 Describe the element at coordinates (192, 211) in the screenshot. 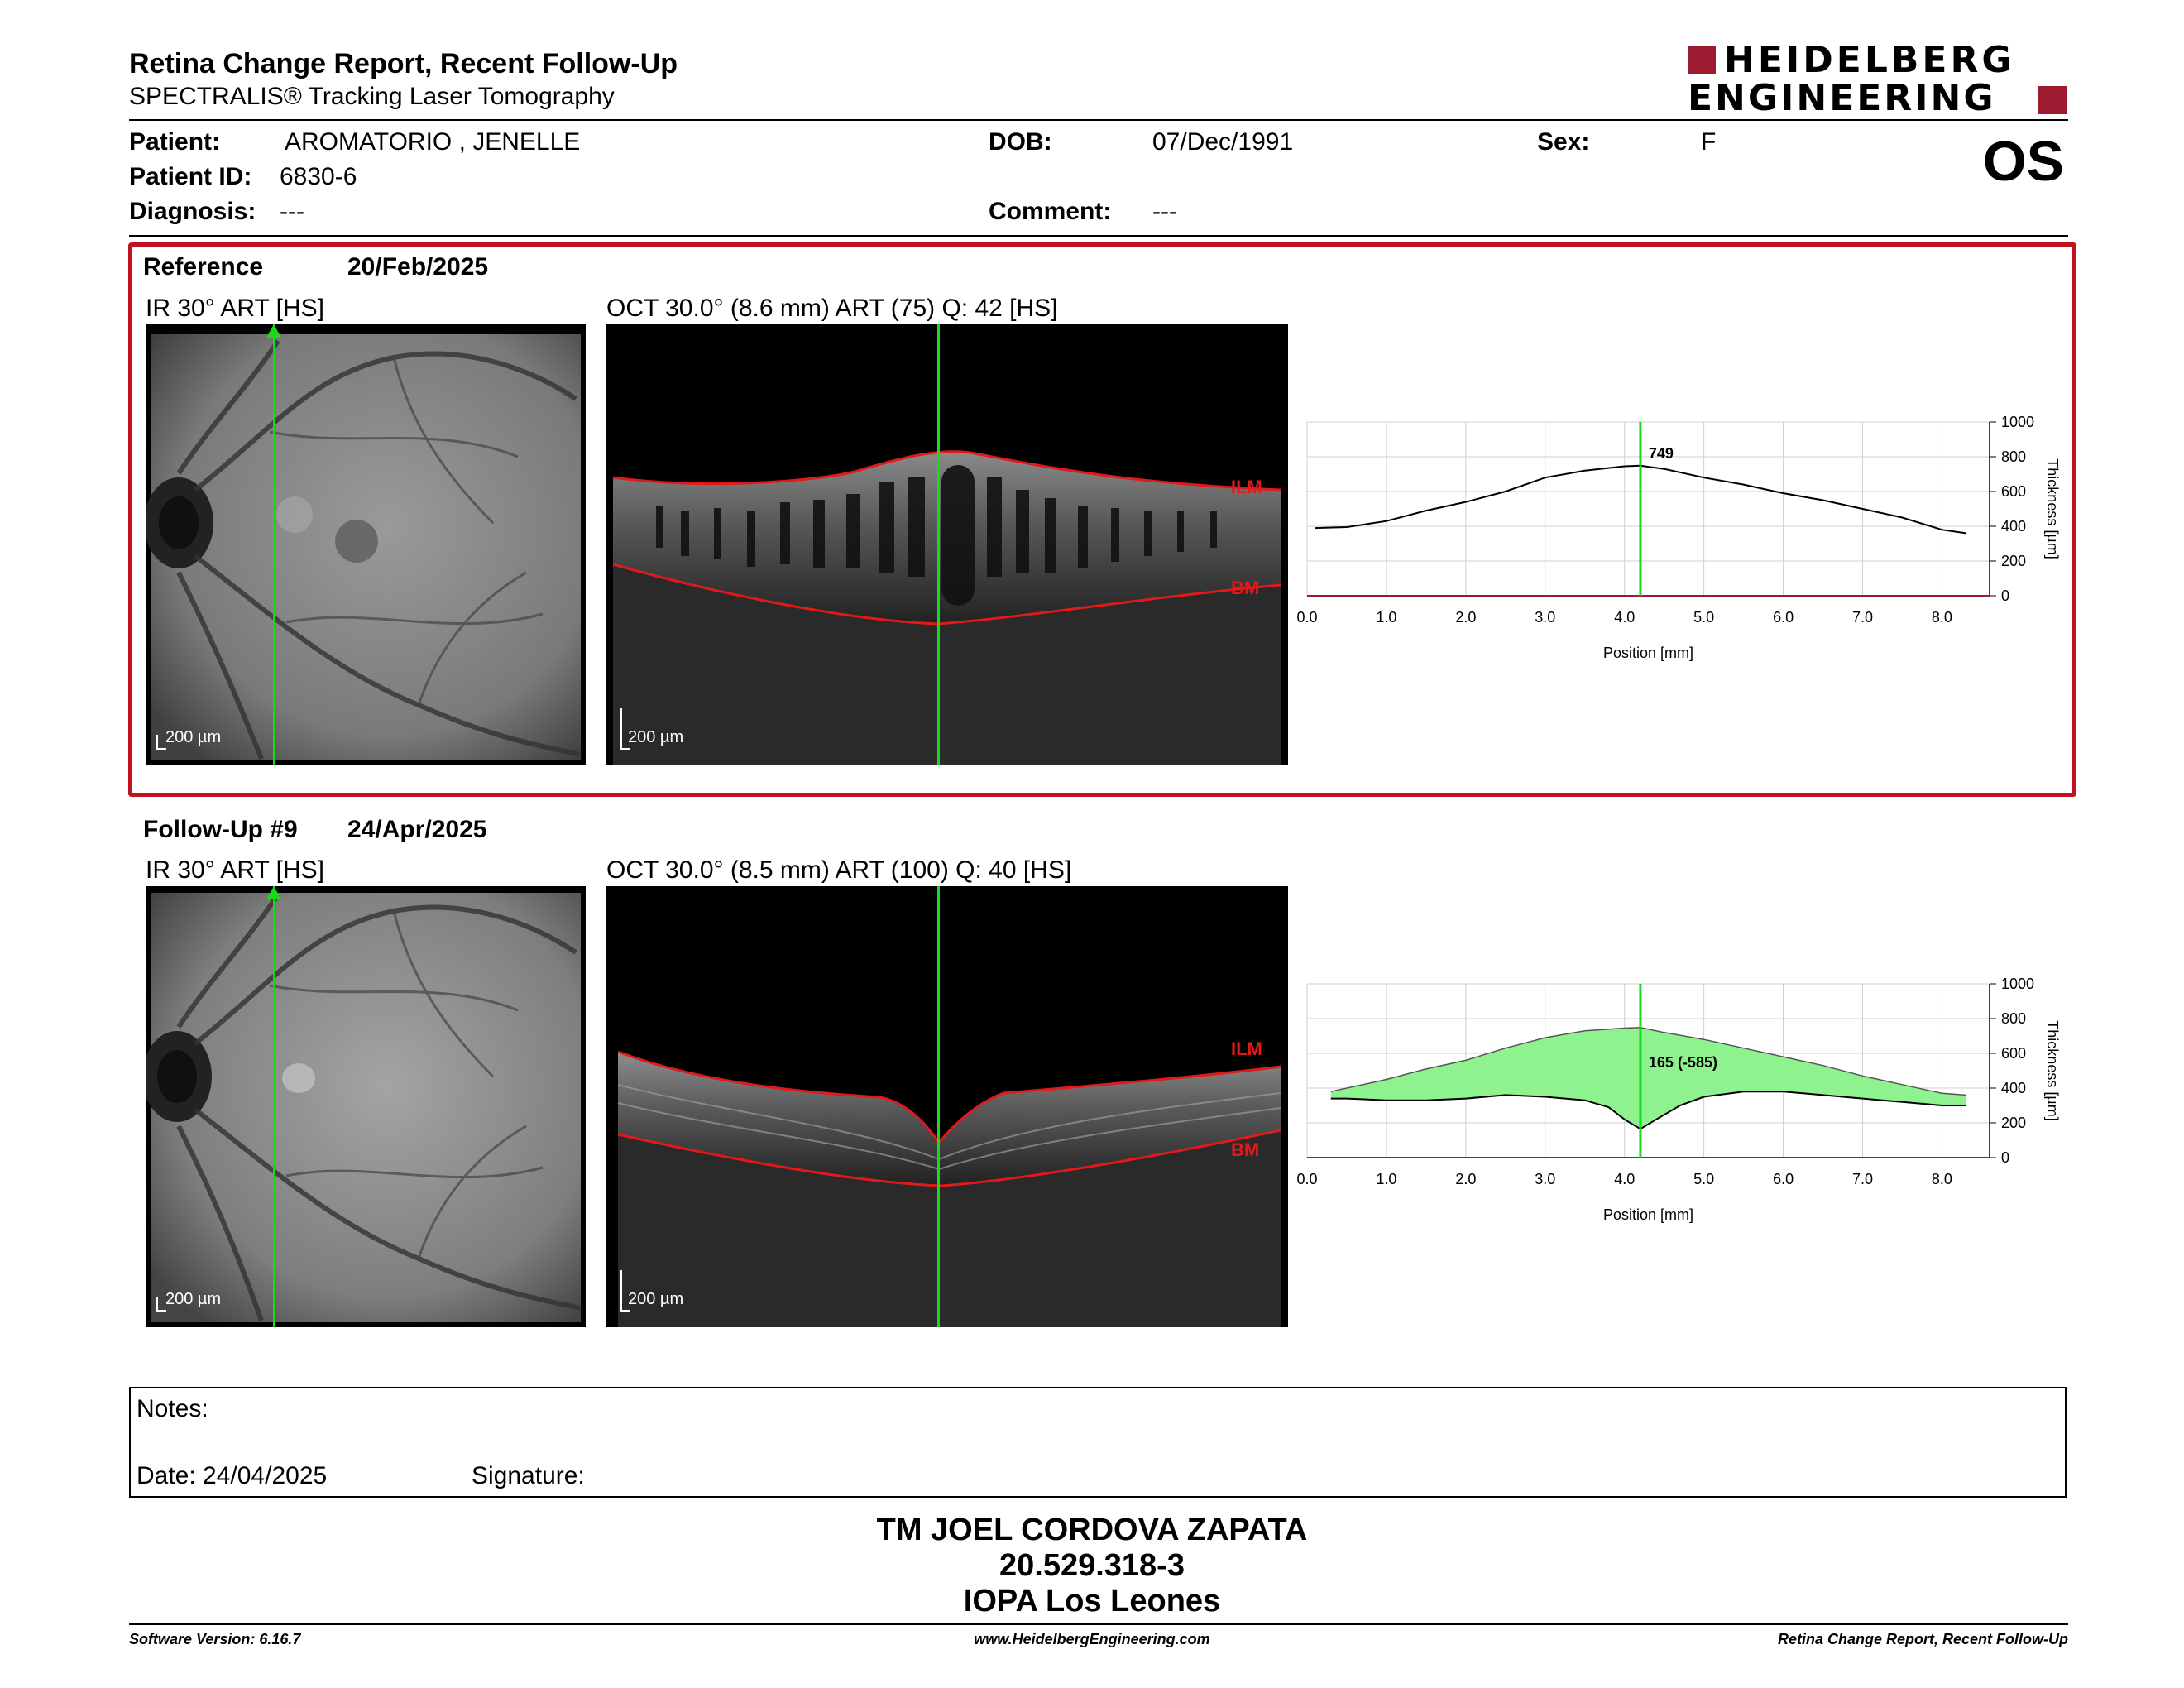

I see `diagnosis-label: Diagnosis:` at that location.